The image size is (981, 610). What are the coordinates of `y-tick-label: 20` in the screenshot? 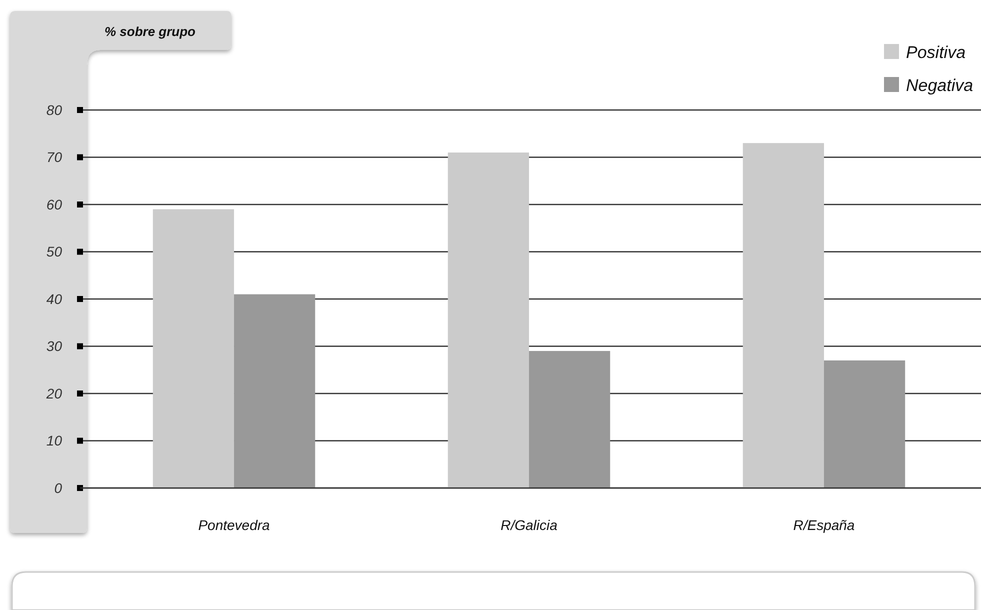 It's located at (53, 393).